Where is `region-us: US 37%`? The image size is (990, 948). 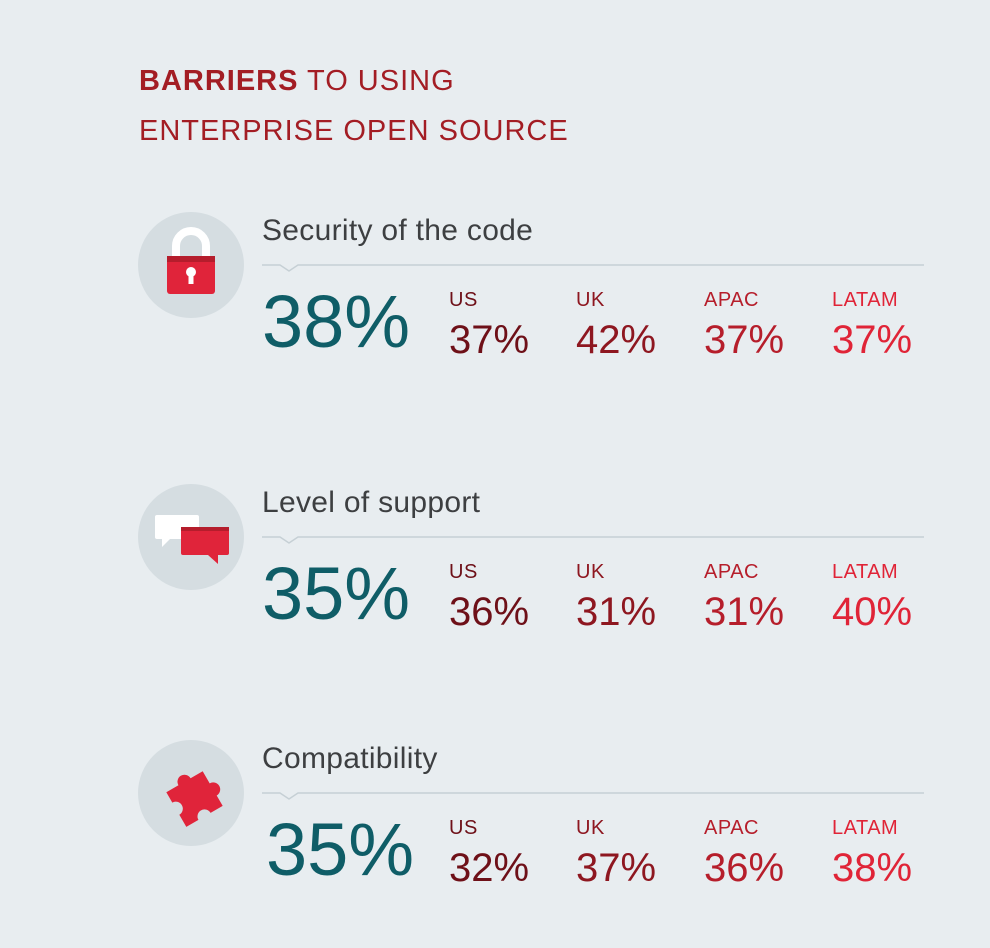 region-us: US 37% is located at coordinates (489, 326).